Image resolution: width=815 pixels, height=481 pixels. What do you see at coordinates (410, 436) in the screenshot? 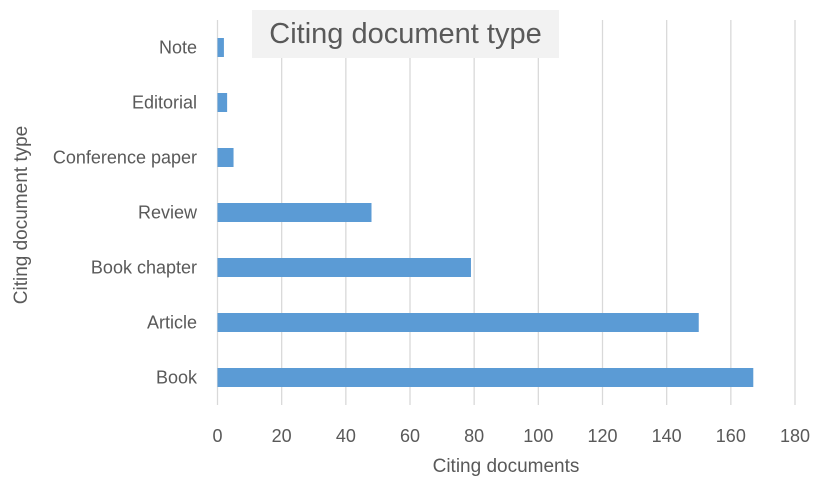
I see `x-tick-label: 60` at bounding box center [410, 436].